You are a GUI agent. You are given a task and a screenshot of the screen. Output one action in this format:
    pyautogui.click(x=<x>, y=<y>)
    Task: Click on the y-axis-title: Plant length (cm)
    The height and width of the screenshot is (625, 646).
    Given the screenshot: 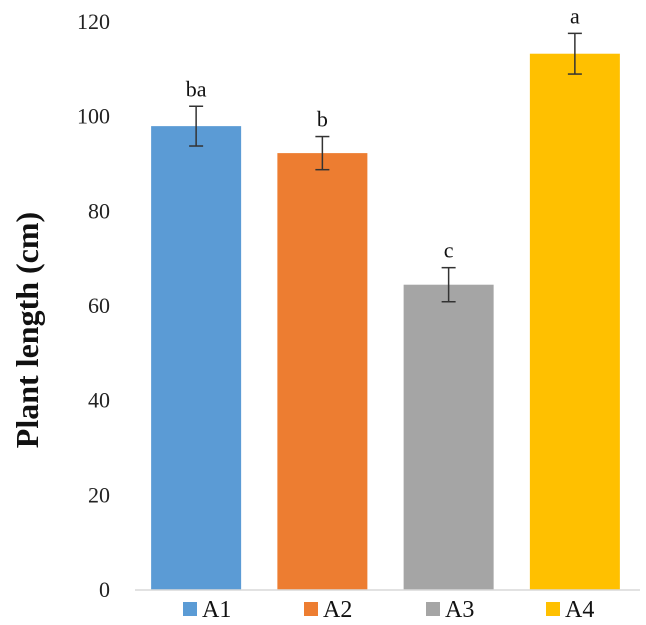 What is the action you would take?
    pyautogui.click(x=27, y=330)
    